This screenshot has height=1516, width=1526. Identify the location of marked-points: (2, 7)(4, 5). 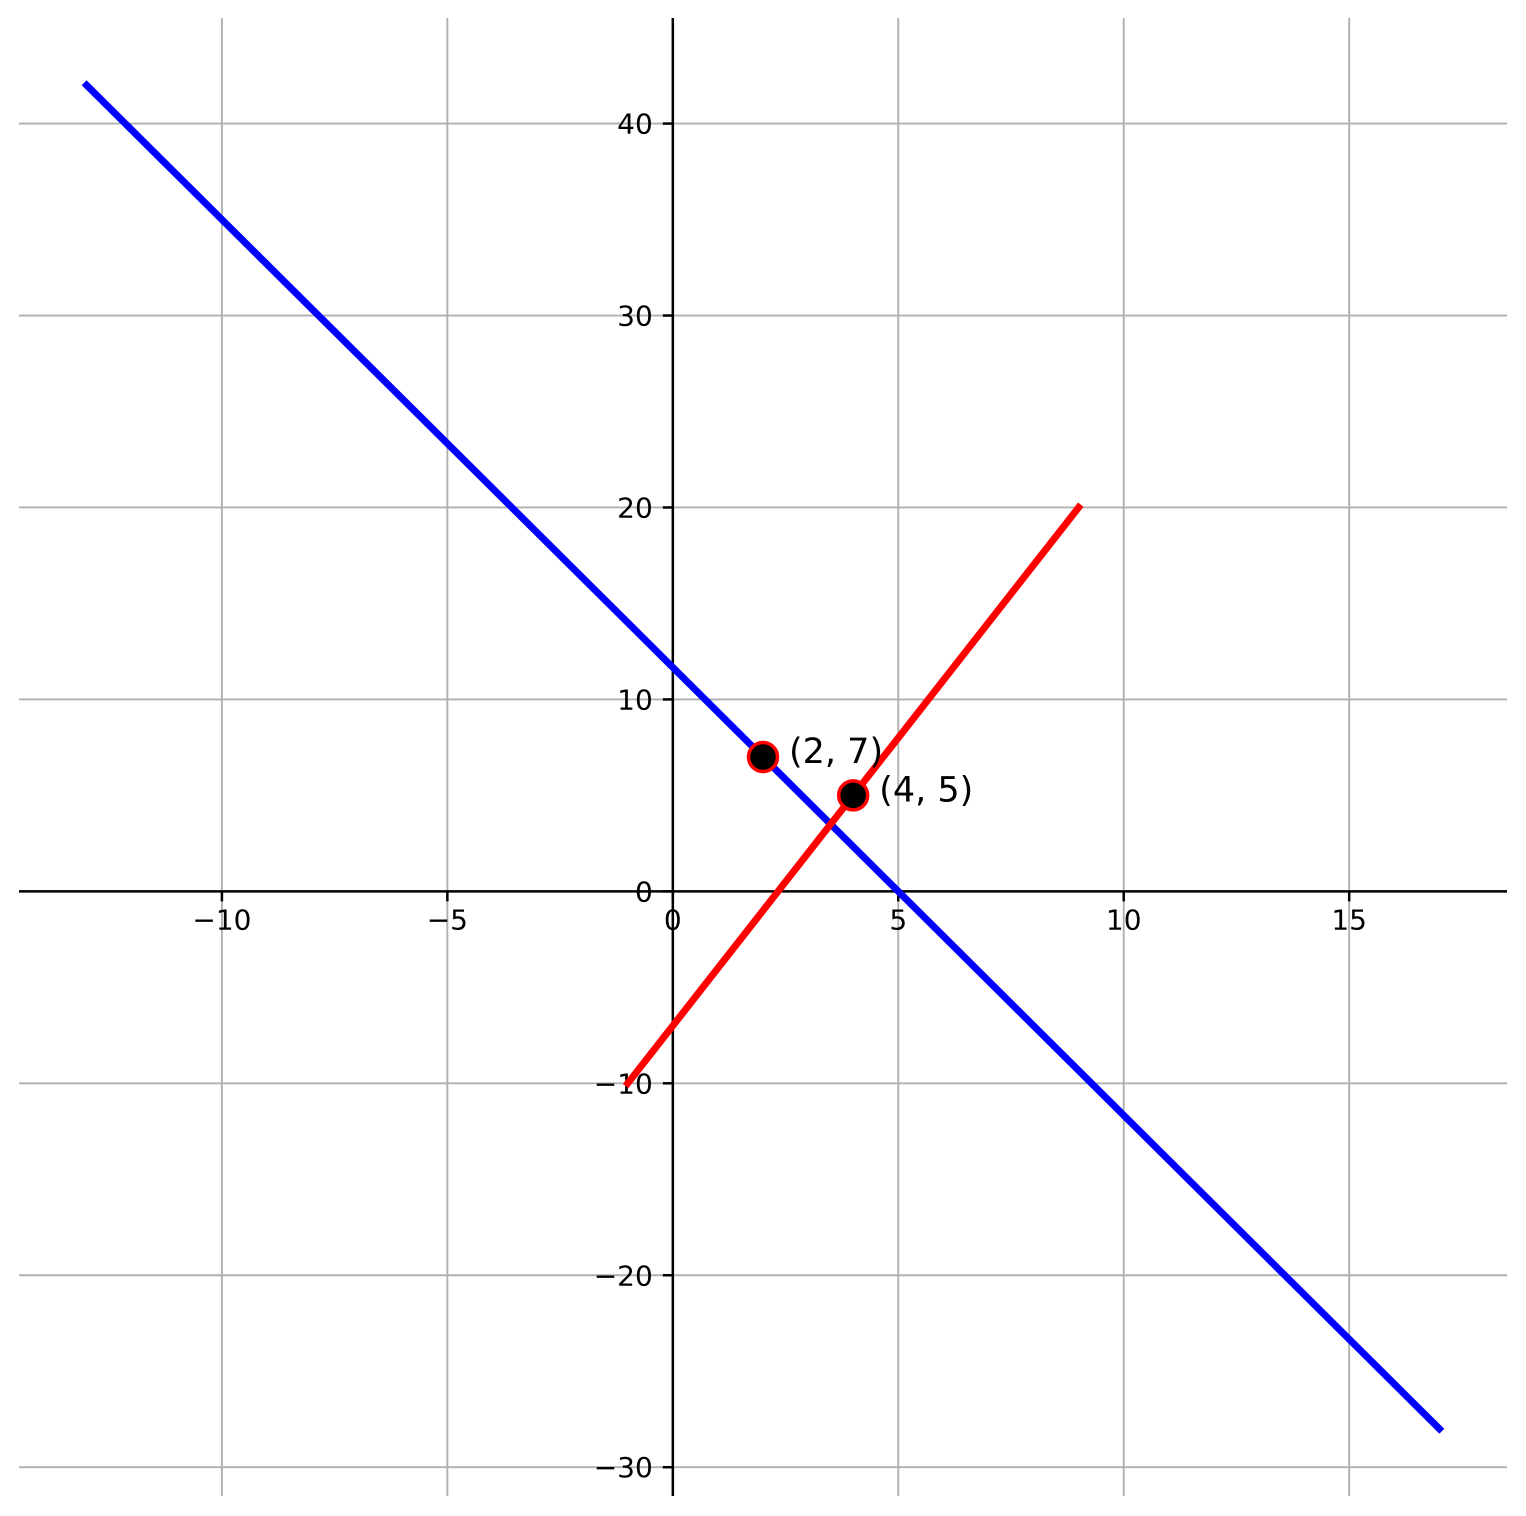
(859, 772).